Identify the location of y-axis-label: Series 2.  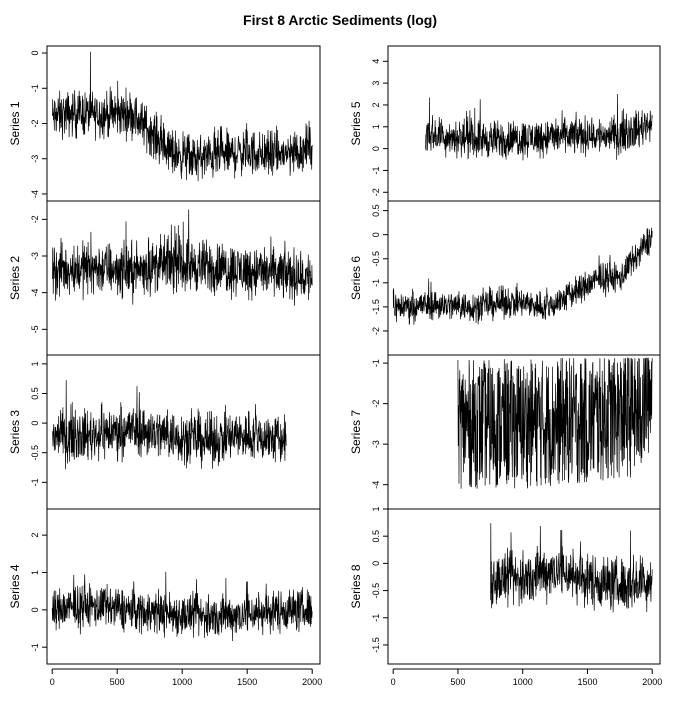
(15, 278).